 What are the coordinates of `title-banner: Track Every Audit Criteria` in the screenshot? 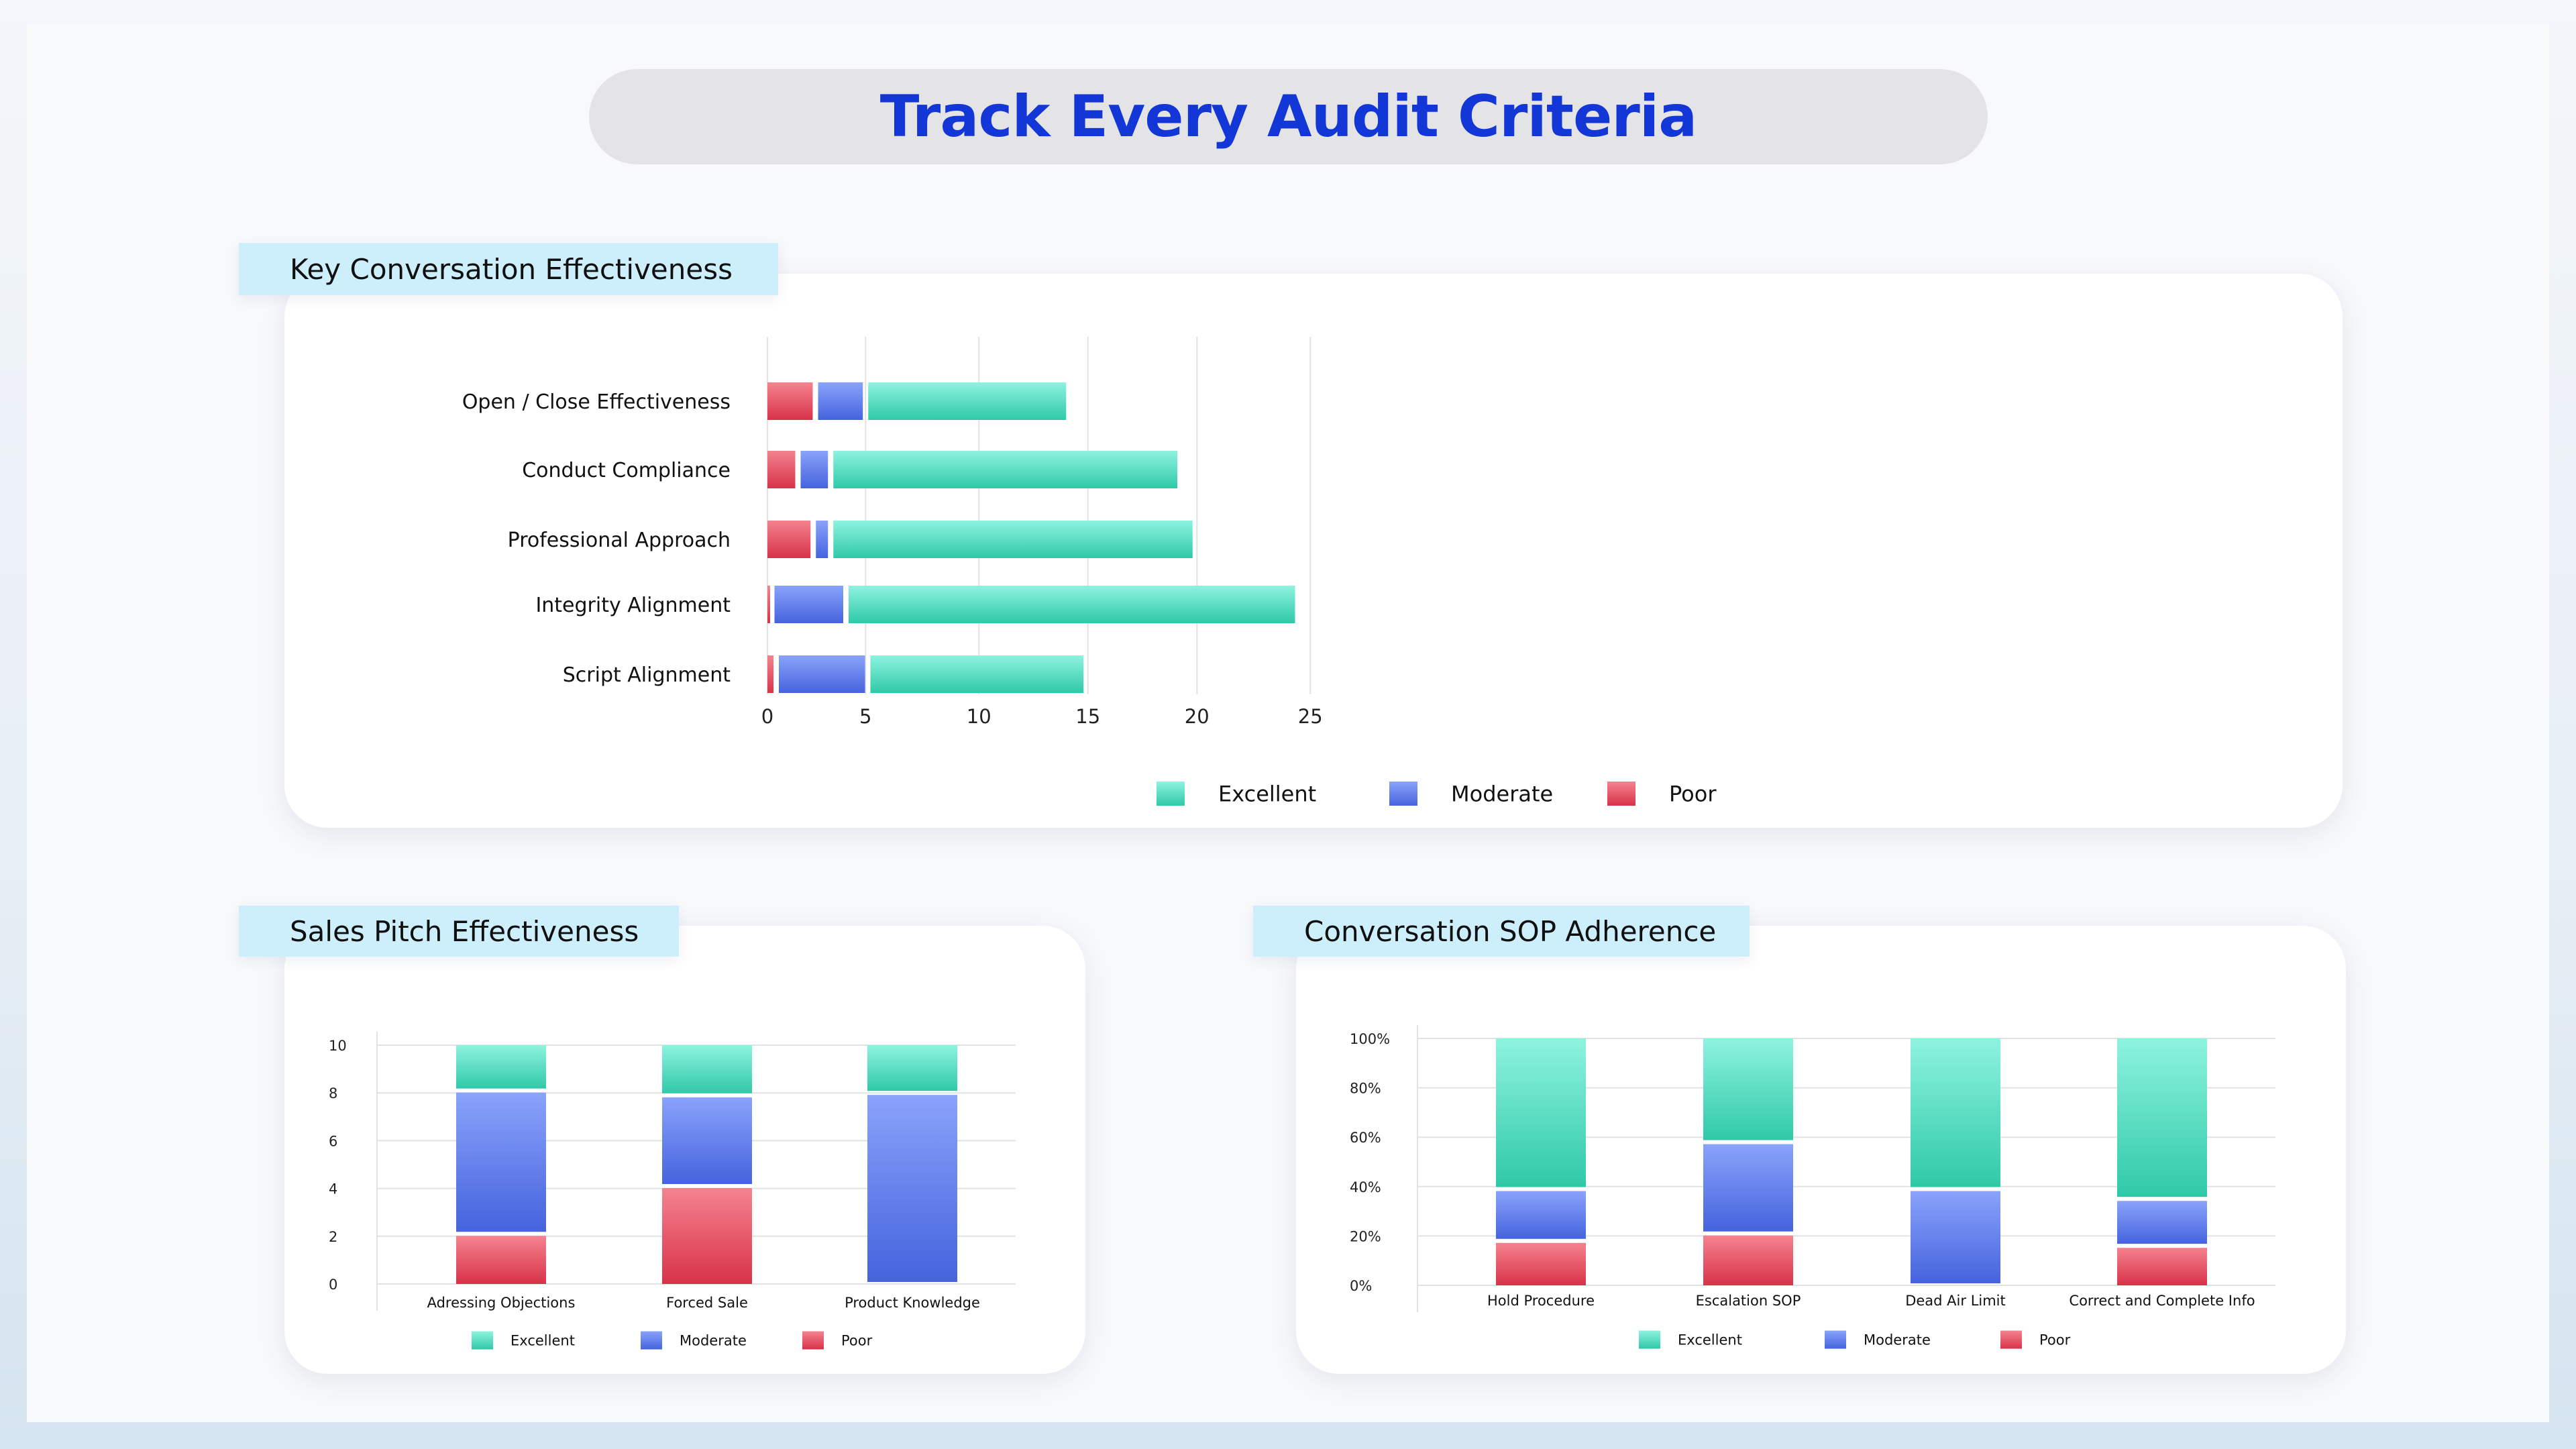 It's located at (1288, 116).